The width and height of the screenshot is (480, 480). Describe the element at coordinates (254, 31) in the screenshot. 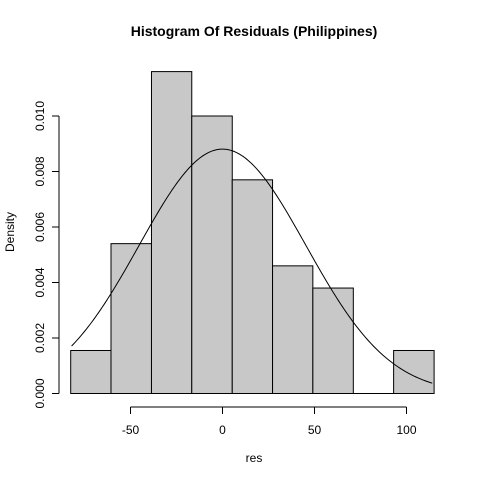

I see `chart-title: Histogram Of Residuals (Philippines)` at that location.